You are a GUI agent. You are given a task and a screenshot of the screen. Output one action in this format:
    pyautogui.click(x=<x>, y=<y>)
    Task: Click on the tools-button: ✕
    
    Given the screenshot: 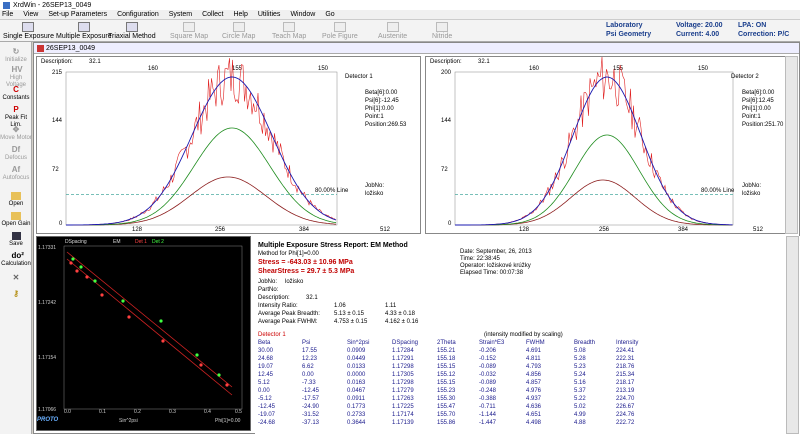 What is the action you would take?
    pyautogui.click(x=16, y=278)
    